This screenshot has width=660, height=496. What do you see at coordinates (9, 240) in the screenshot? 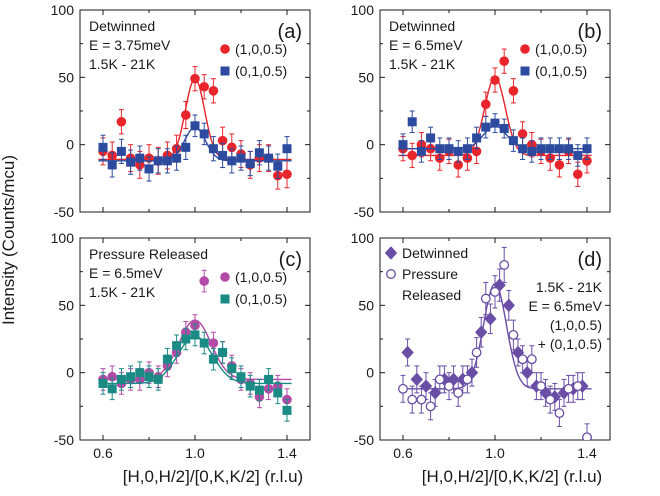
I see `y-axis-label: Intensity (Counts/mcu)` at bounding box center [9, 240].